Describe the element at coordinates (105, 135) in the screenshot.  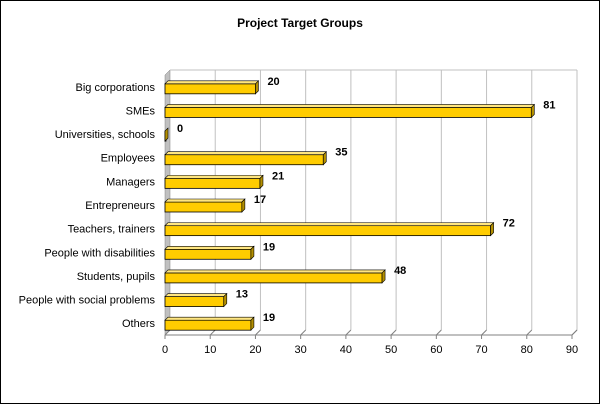
I see `category-label: Universities, schools` at that location.